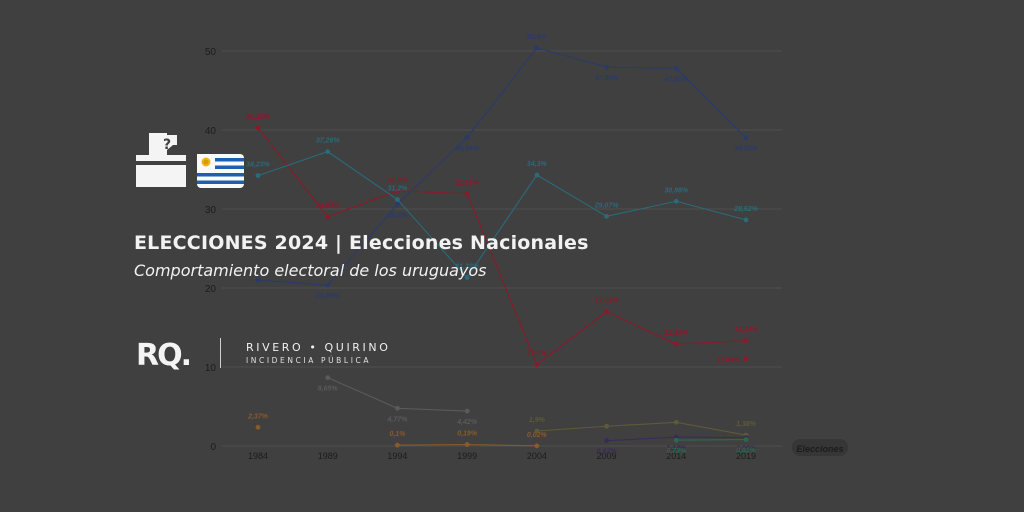 The height and width of the screenshot is (512, 1024). What do you see at coordinates (164, 355) in the screenshot?
I see `logo-mark: RQ.` at bounding box center [164, 355].